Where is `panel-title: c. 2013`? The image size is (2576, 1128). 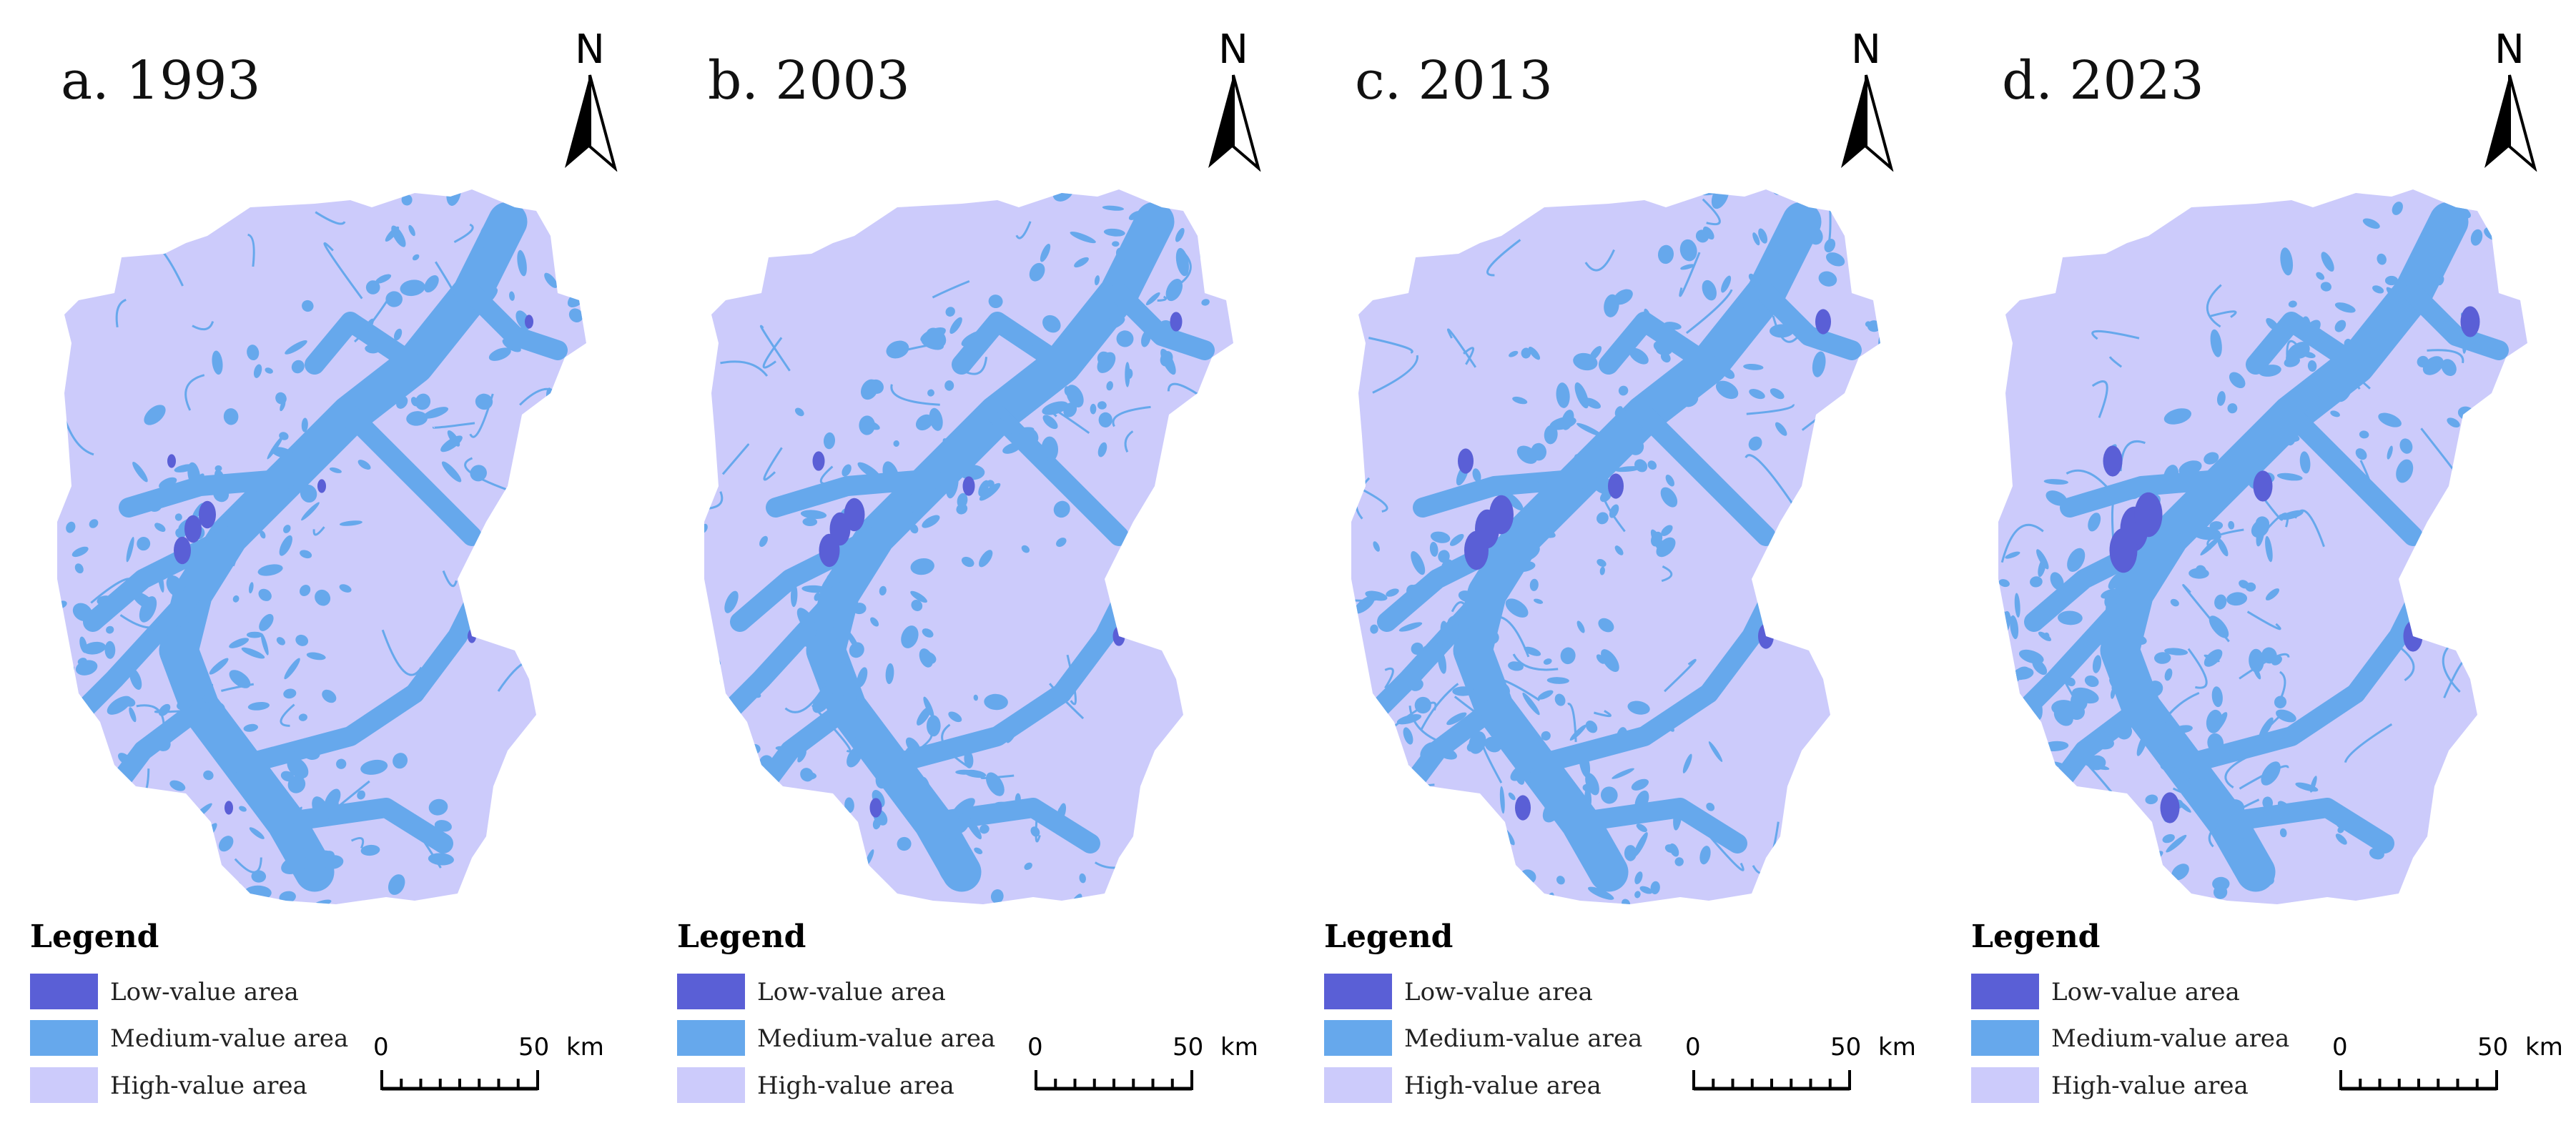 panel-title: c. 2013 is located at coordinates (1454, 81).